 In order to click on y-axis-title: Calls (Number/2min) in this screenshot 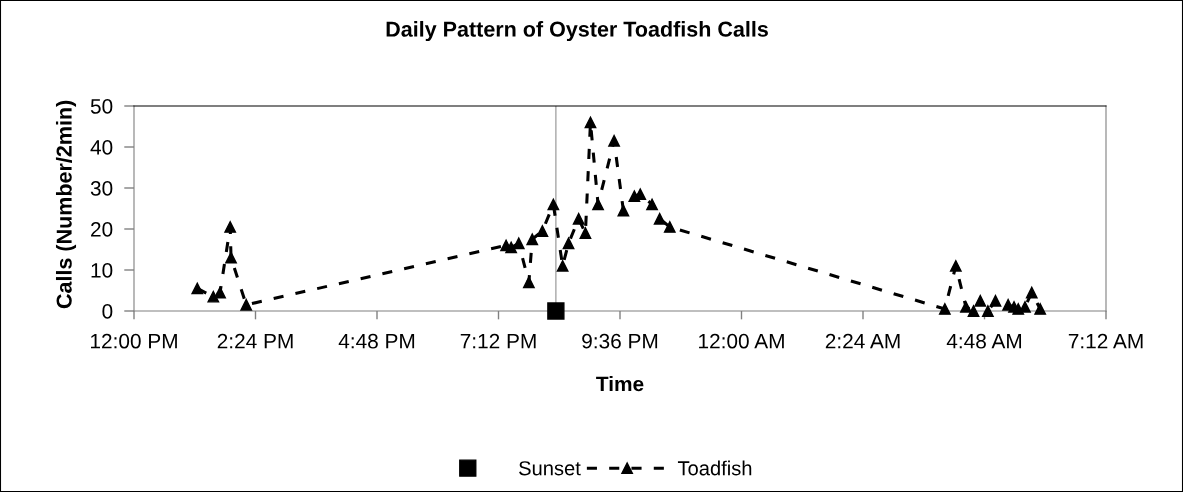, I will do `click(66, 204)`.